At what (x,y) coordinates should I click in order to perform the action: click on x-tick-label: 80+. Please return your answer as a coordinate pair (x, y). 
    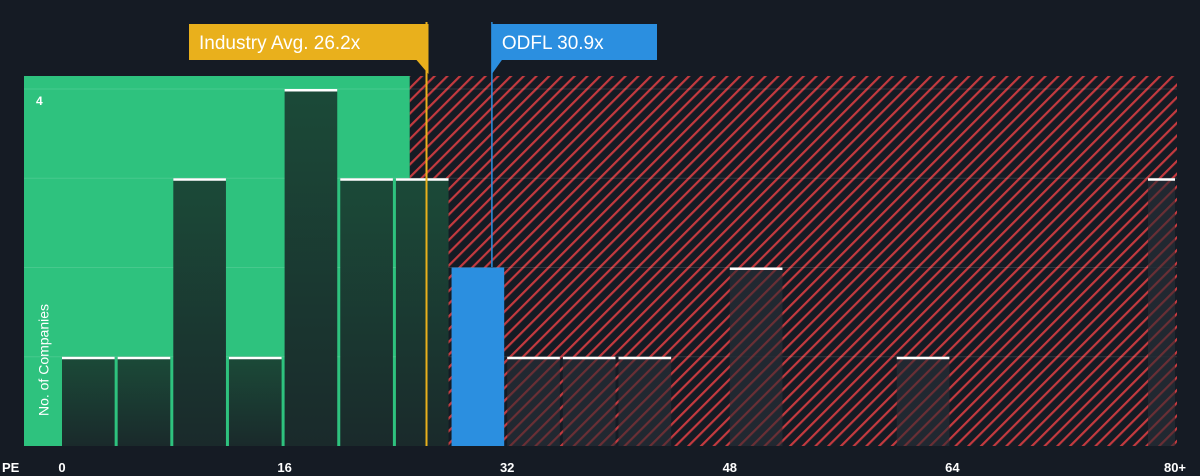
    Looking at the image, I should click on (1175, 467).